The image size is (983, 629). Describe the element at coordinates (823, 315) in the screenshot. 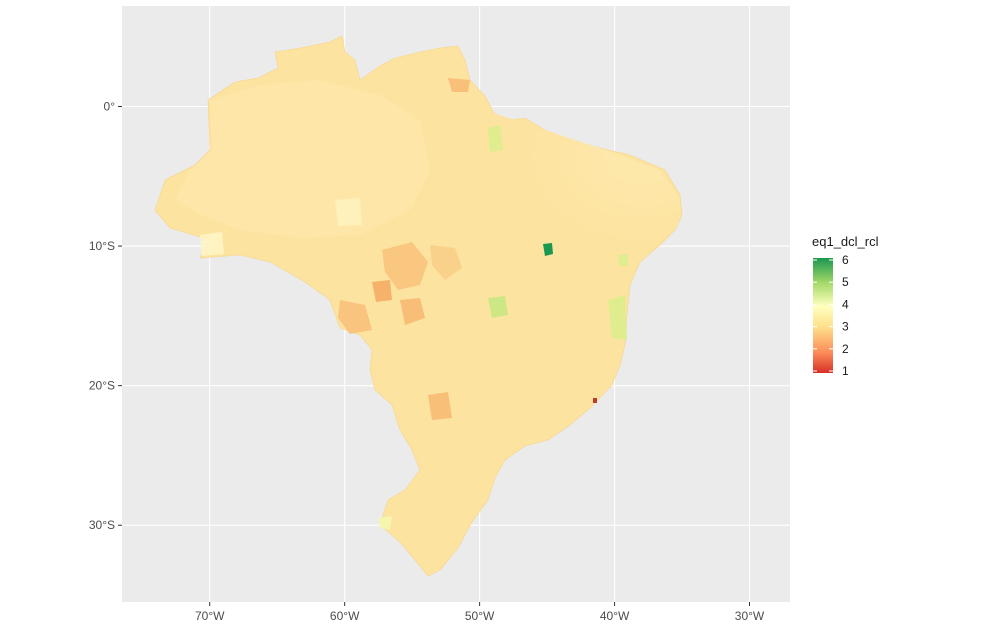

I see `legend-colorbar` at that location.